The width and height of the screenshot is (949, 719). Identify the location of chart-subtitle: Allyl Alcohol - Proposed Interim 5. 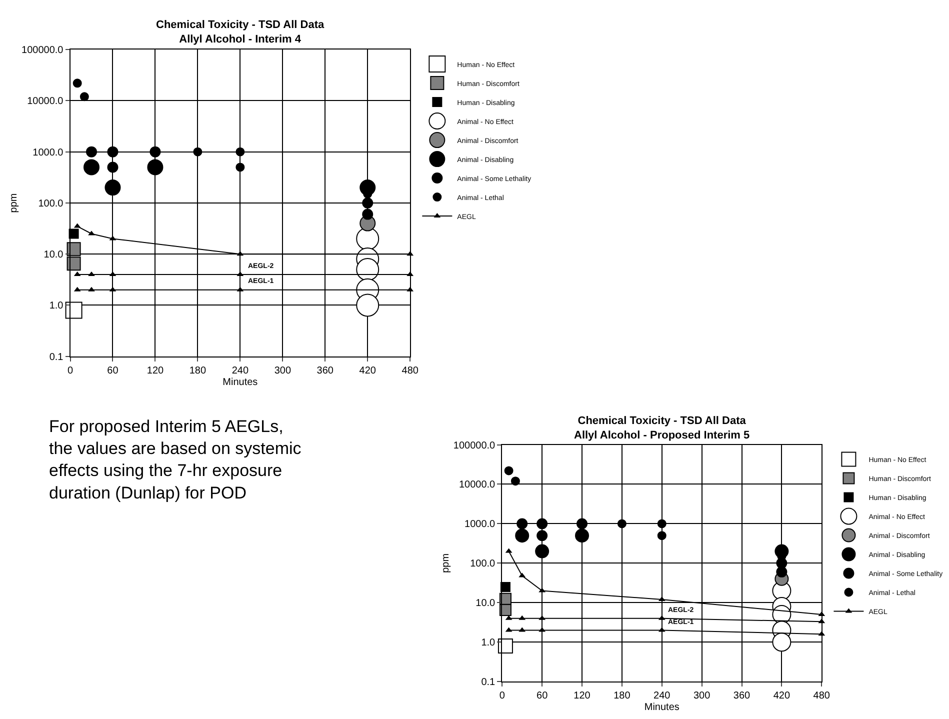
(662, 435).